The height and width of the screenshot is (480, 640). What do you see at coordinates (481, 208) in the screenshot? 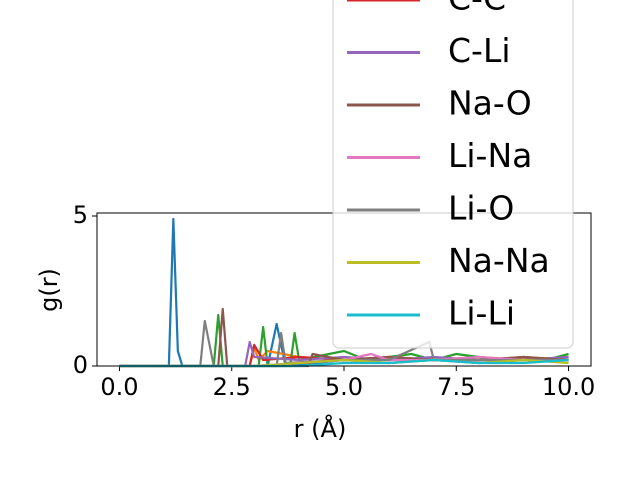
I see `legend-label: Li-O` at bounding box center [481, 208].